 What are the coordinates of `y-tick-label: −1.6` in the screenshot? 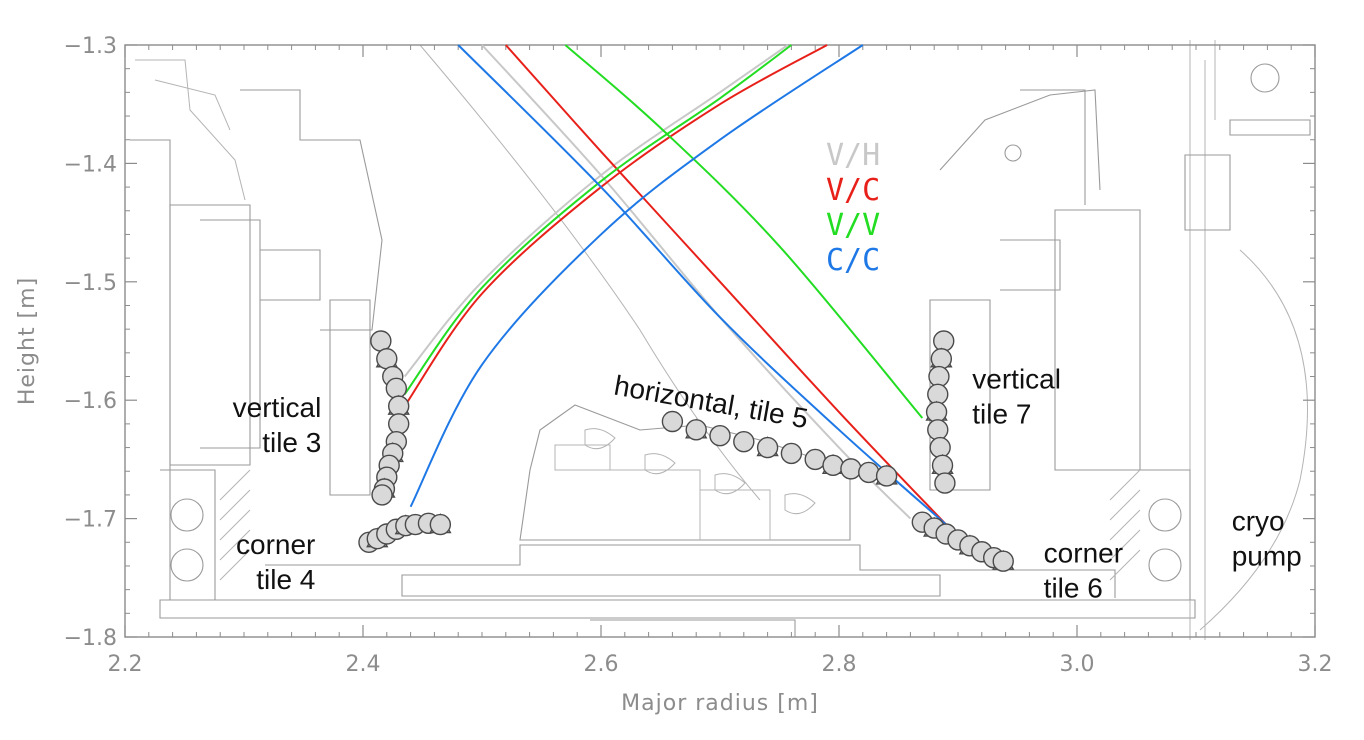 It's located at (90, 401).